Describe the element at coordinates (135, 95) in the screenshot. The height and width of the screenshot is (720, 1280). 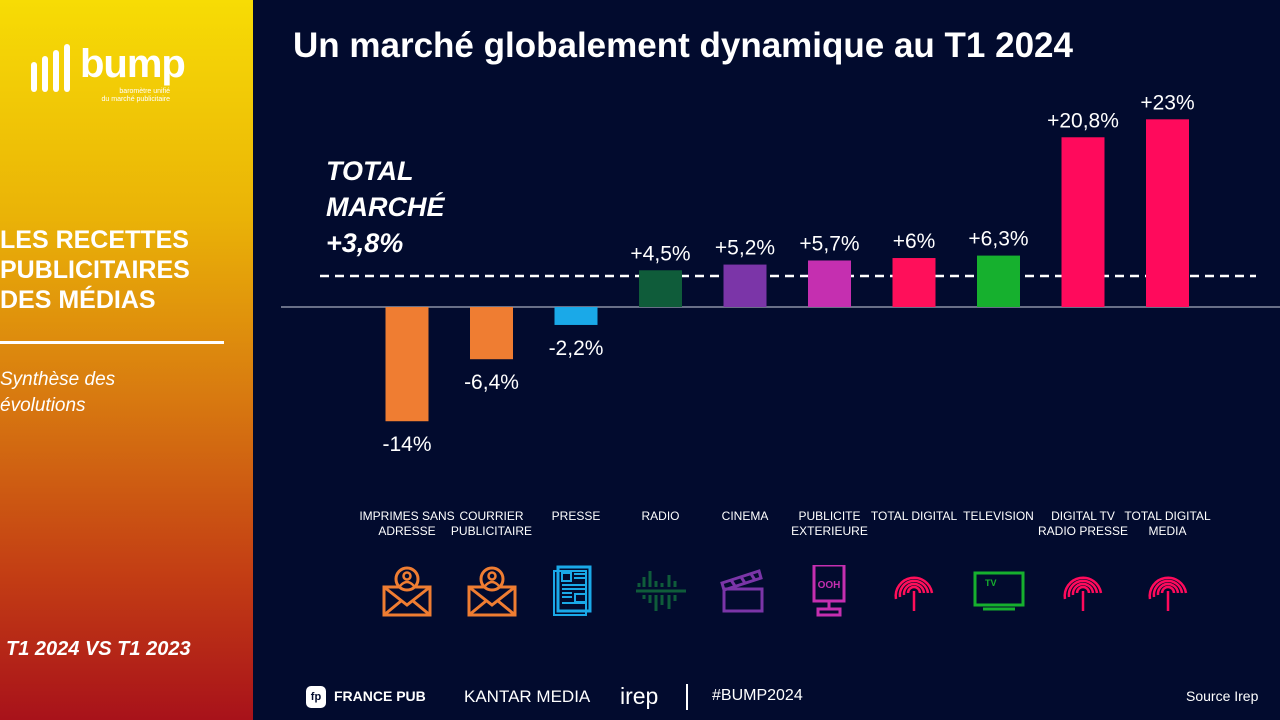
I see `logo-subtitle: baromètre unifié du marché publicitaire` at that location.